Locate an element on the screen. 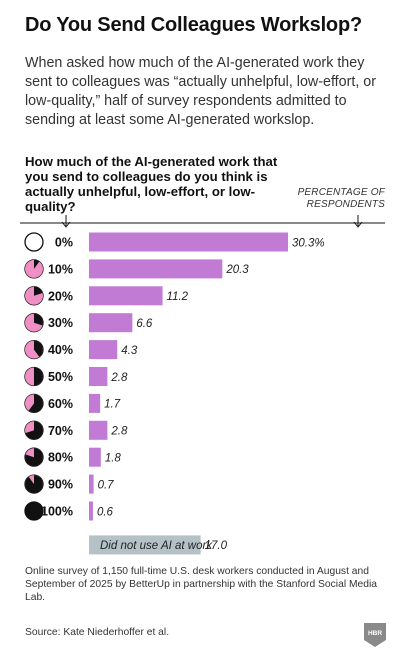 This screenshot has width=413, height=665. value-axis-label: PERCENTAGE OF RESPONDENTS is located at coordinates (341, 198).